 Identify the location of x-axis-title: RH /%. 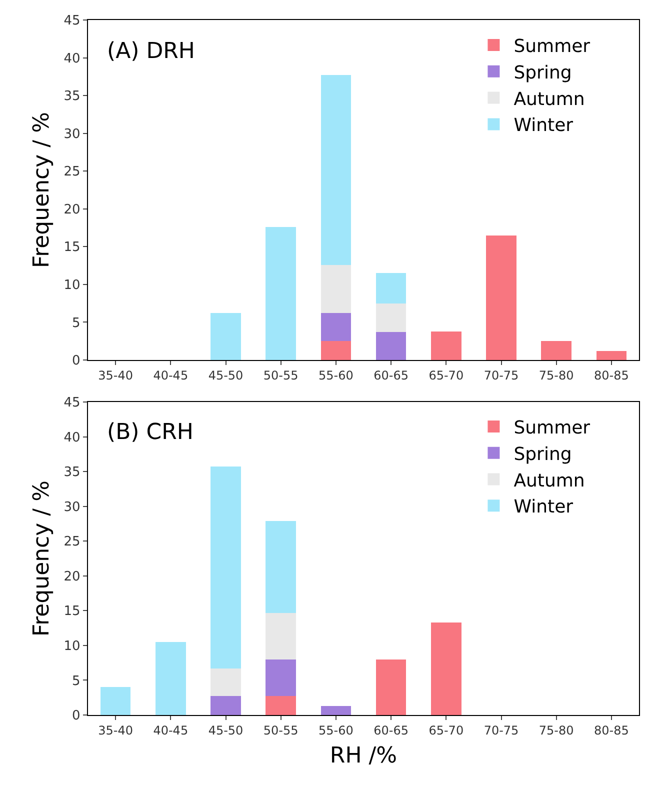
(364, 755).